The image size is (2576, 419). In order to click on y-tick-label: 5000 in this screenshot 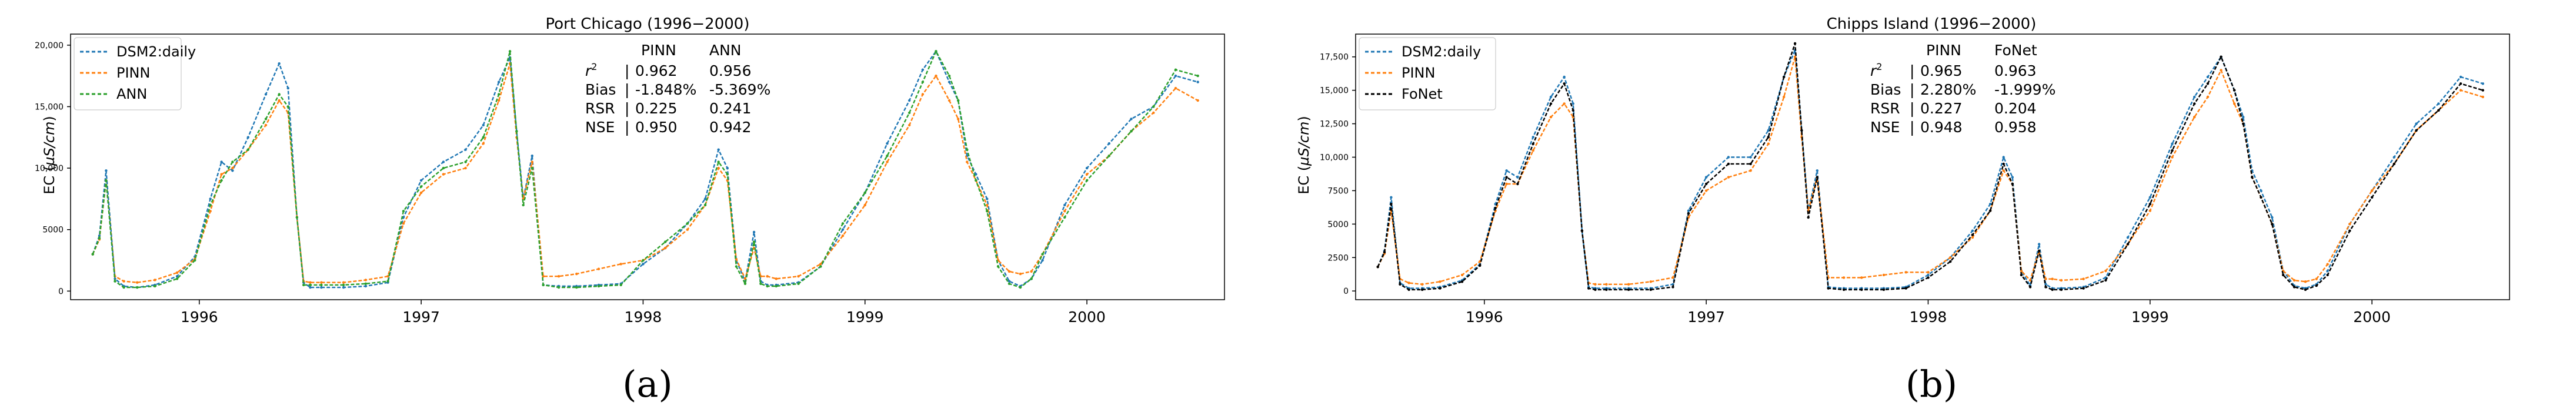, I will do `click(53, 230)`.